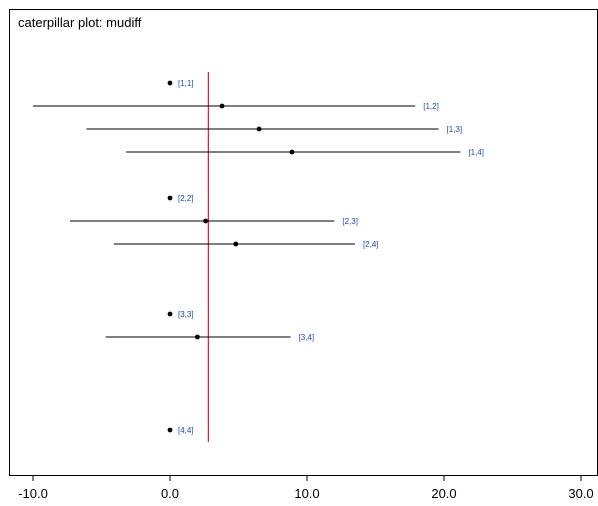 The image size is (598, 506). Describe the element at coordinates (186, 430) in the screenshot. I see `label-4-4: [4,4]` at that location.